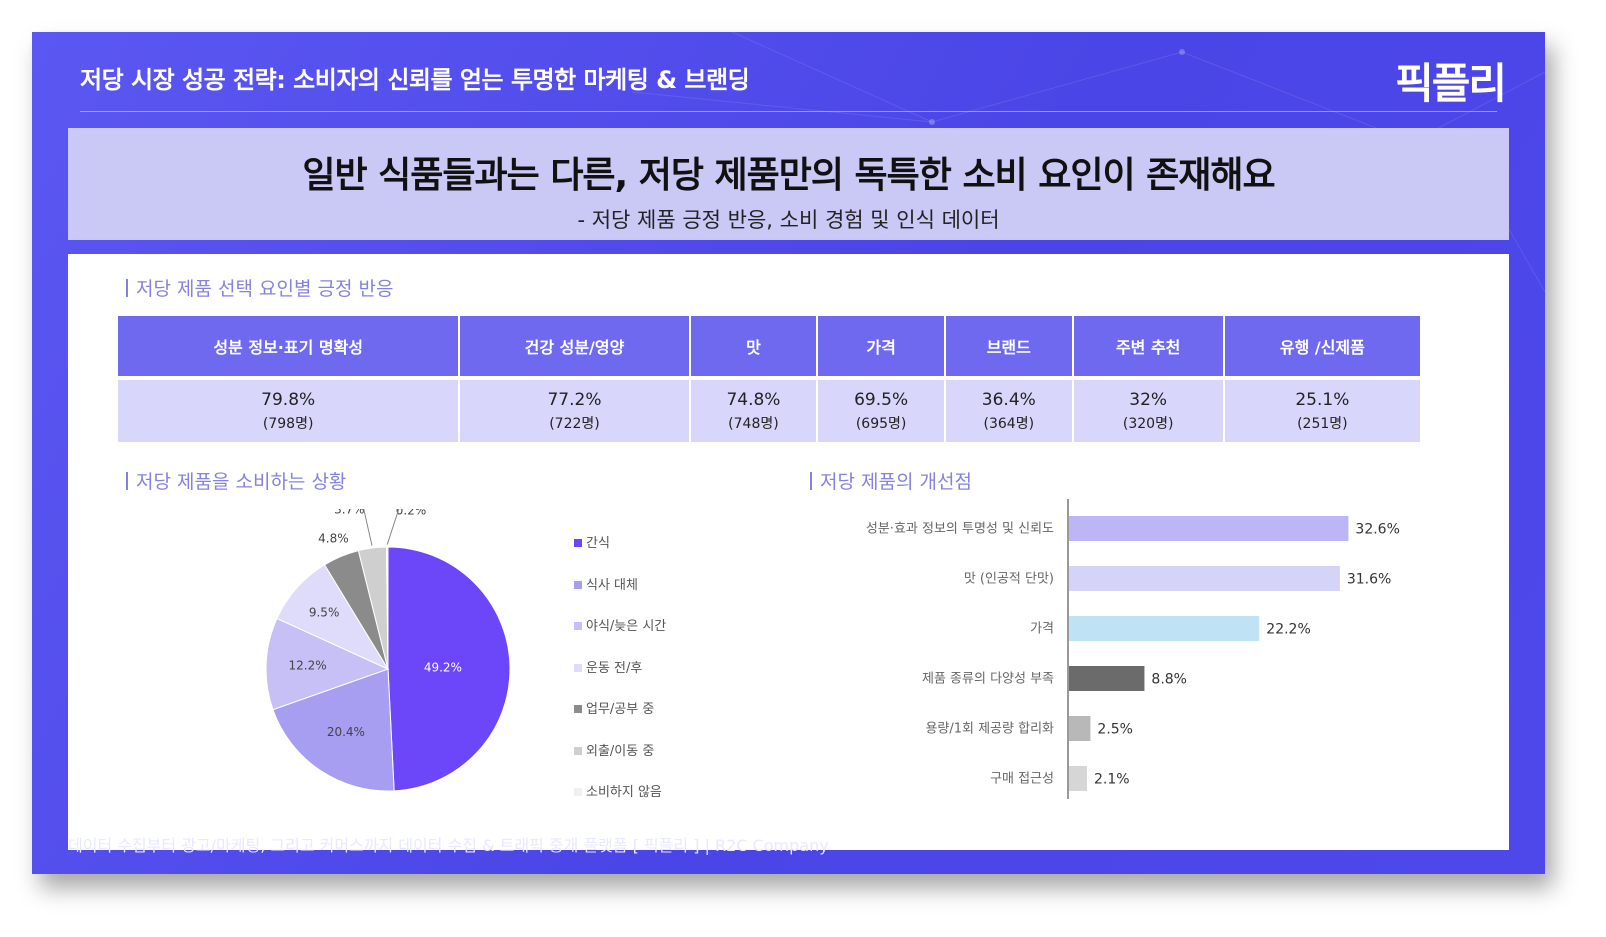  Describe the element at coordinates (333, 538) in the screenshot. I see `pie-slice-label: 4.8%` at that location.